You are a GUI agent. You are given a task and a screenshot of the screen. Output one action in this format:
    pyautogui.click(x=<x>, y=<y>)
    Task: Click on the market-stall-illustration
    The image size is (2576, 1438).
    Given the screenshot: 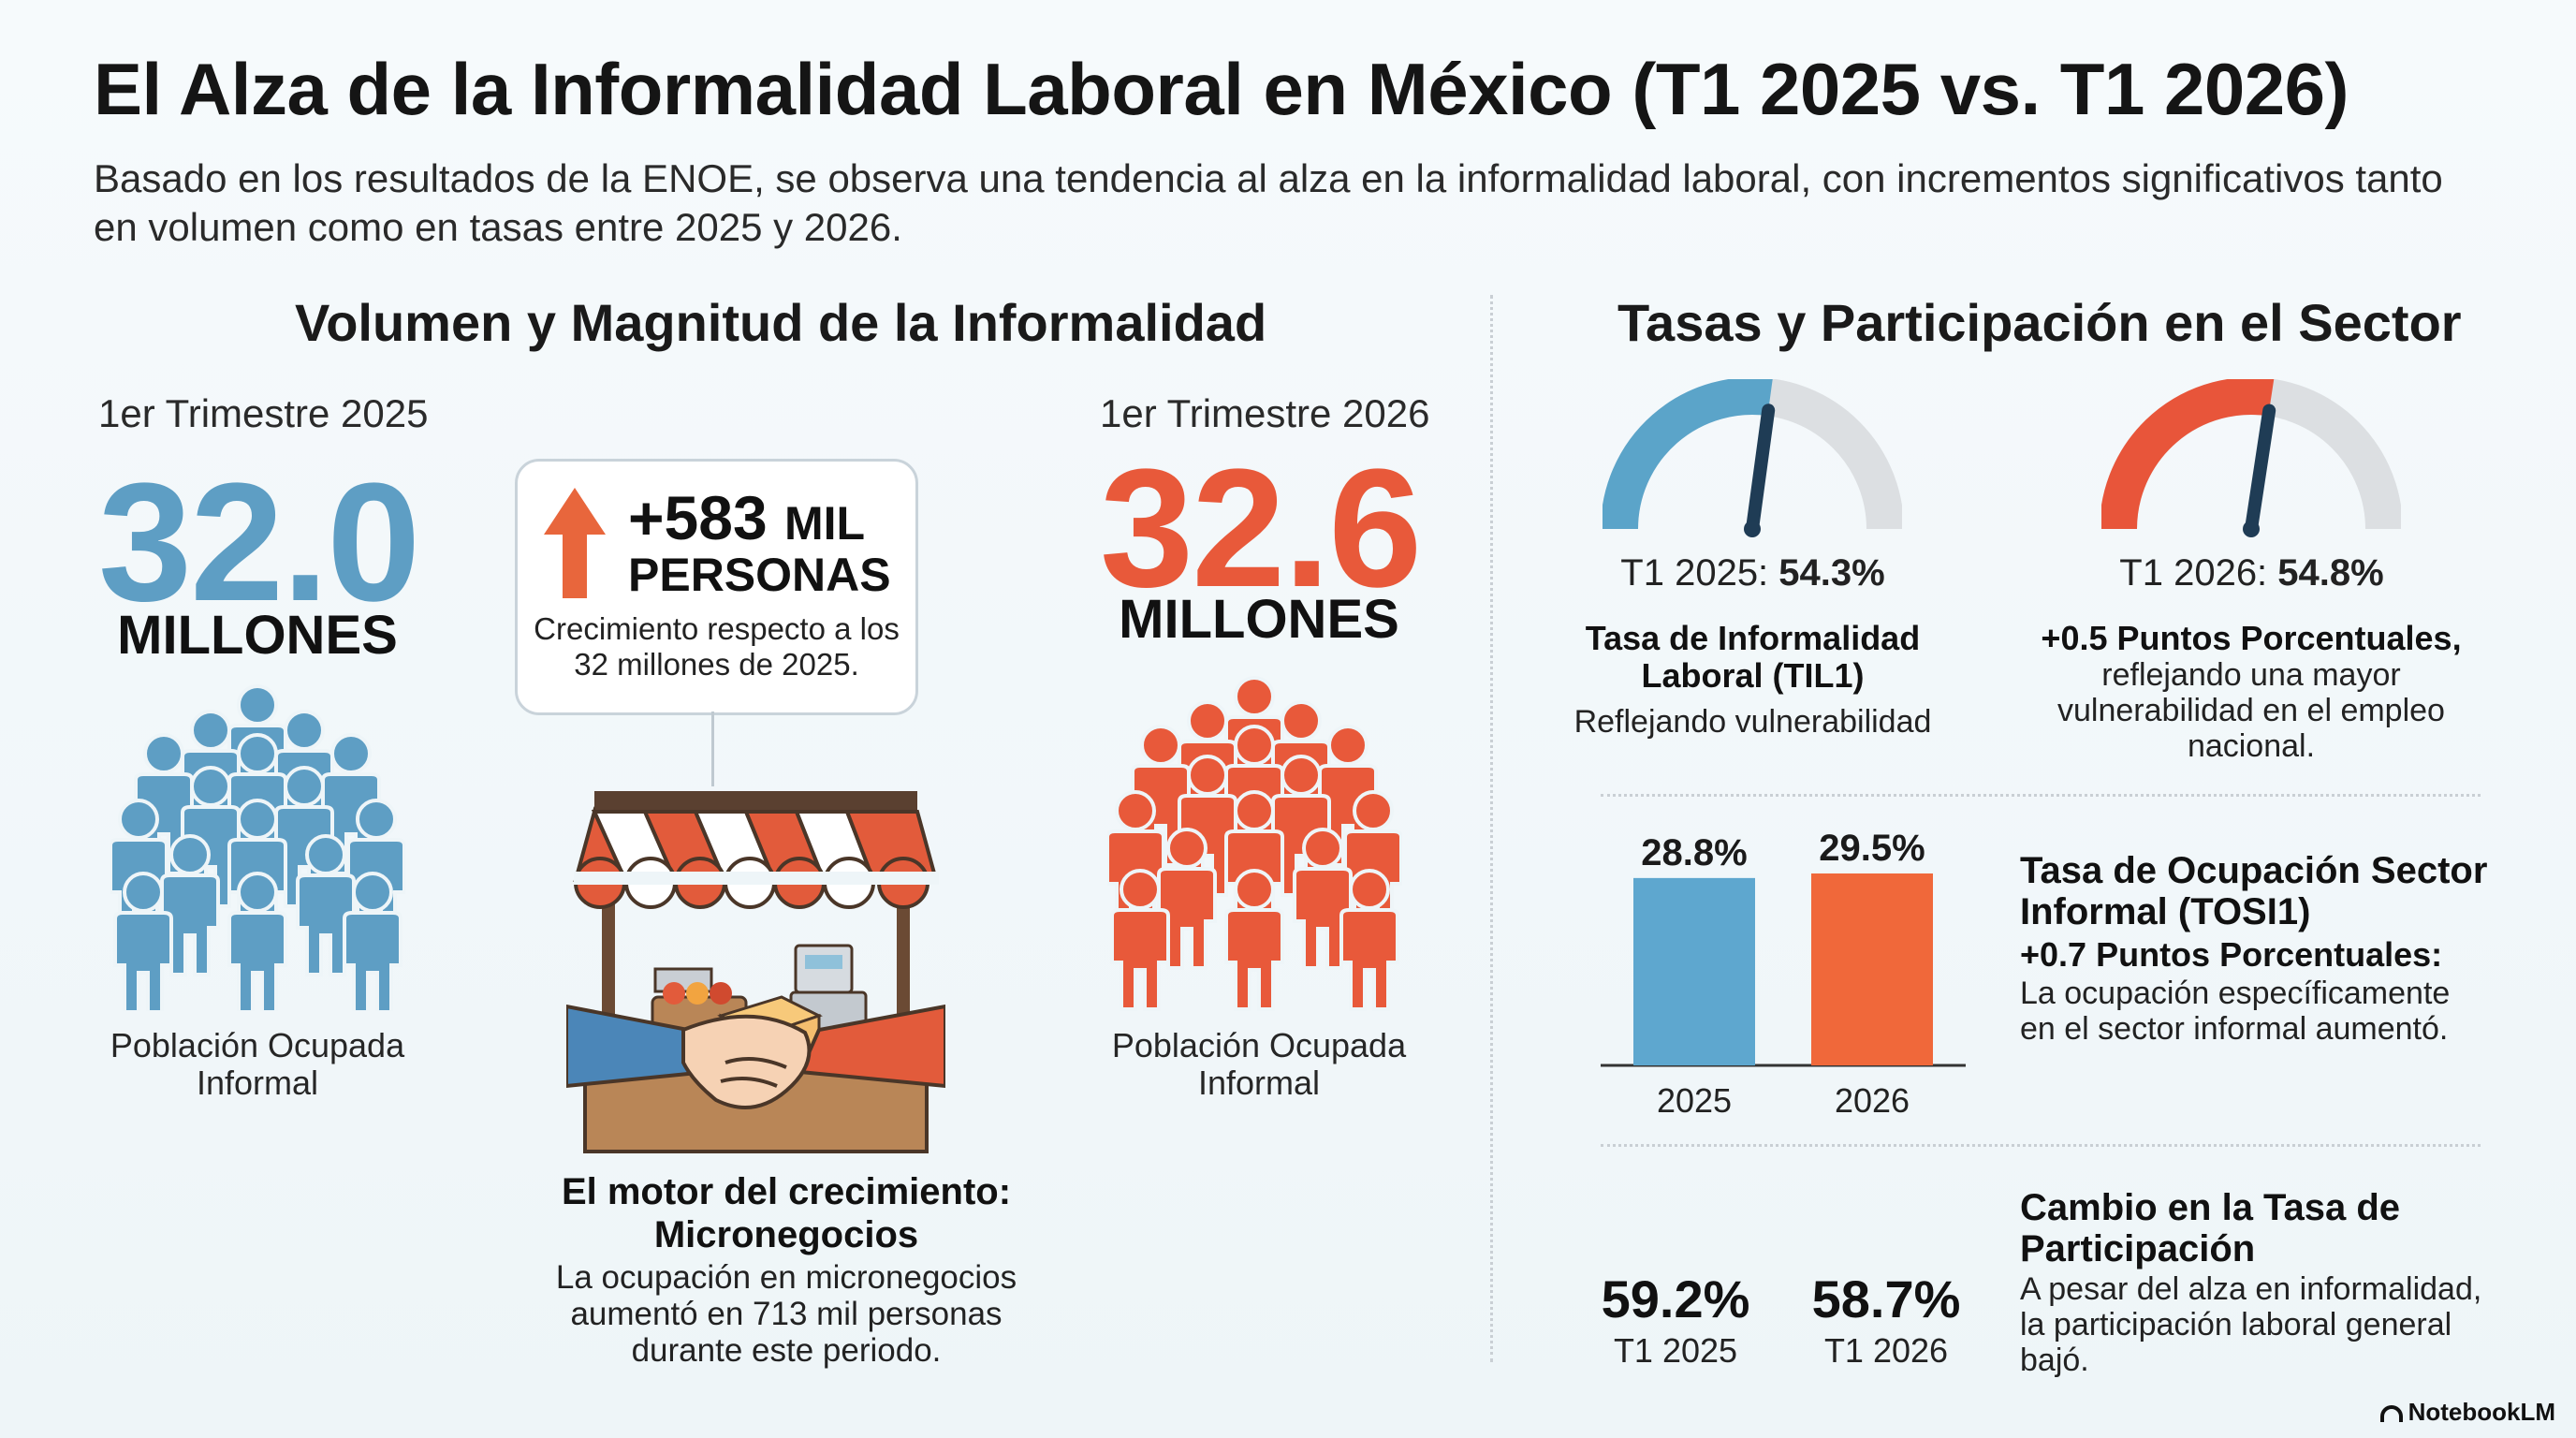 What is the action you would take?
    pyautogui.click(x=755, y=972)
    